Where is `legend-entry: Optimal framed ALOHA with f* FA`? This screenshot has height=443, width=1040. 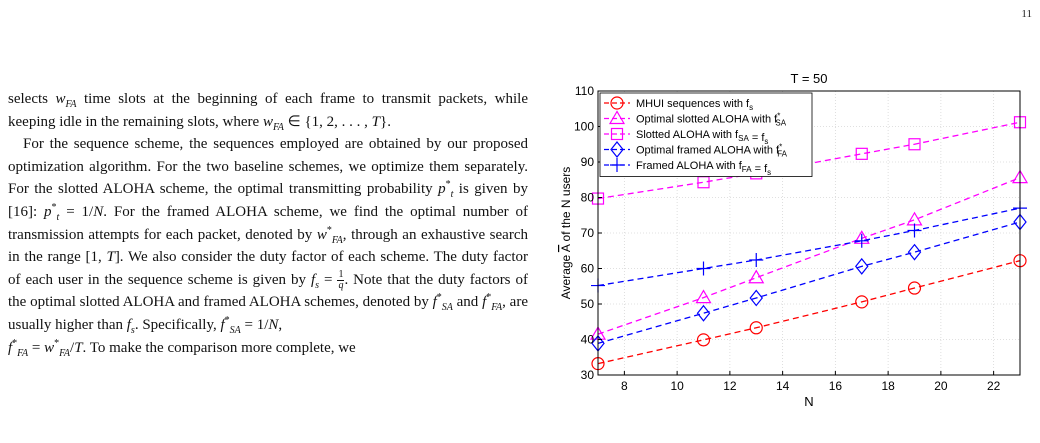 legend-entry: Optimal framed ALOHA with f* FA is located at coordinates (696, 150).